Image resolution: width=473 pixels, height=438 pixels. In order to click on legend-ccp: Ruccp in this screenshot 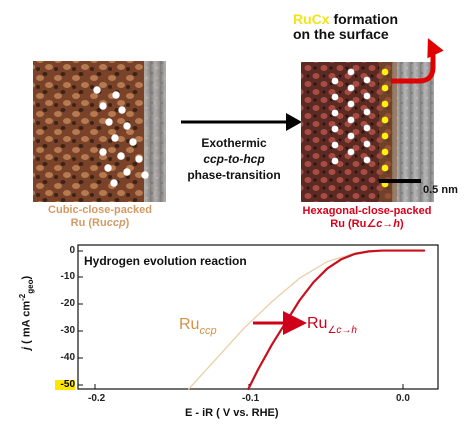, I will do `click(198, 326)`.